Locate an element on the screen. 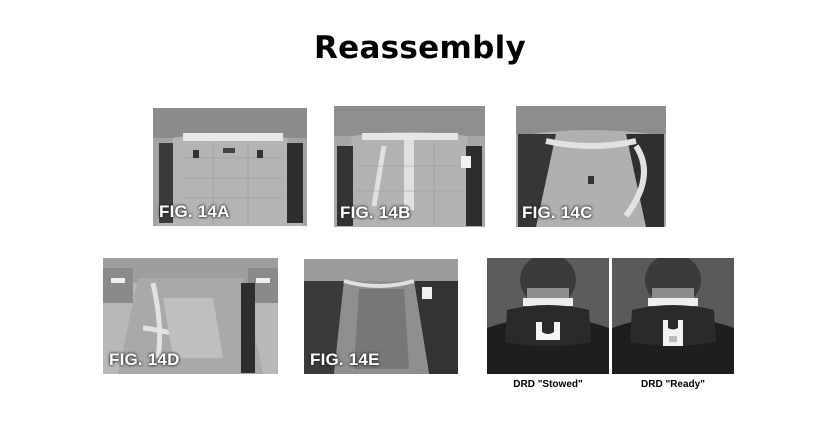  drd-stowed-caption: DRD "Stowed" is located at coordinates (548, 384).